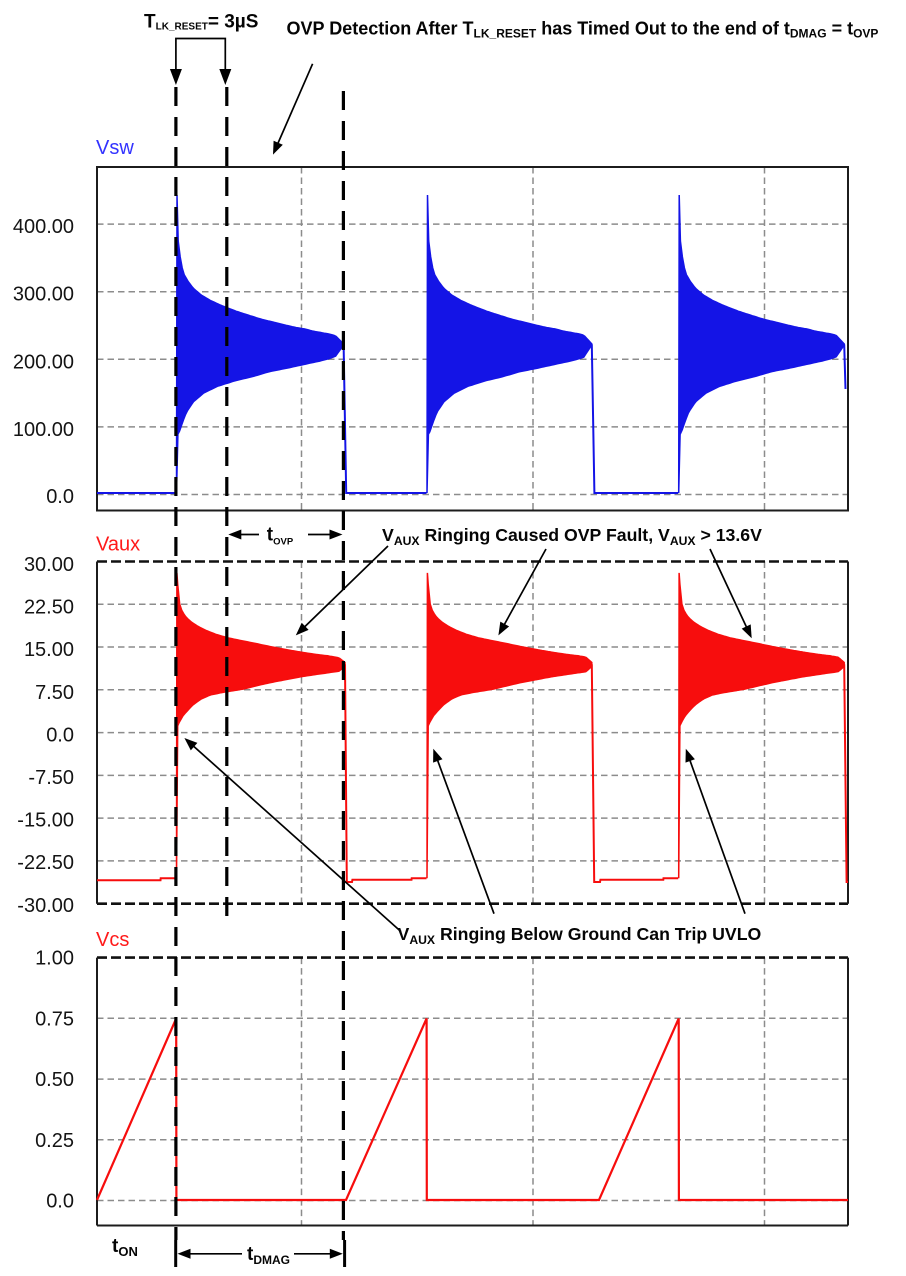  Describe the element at coordinates (54, 1080) in the screenshot. I see `svg-text: 0.50` at that location.